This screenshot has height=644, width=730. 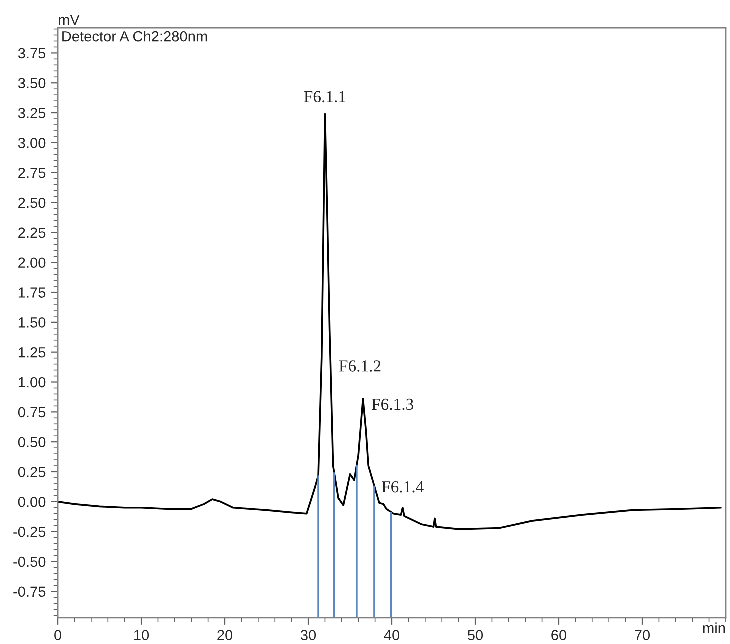 What do you see at coordinates (32, 83) in the screenshot?
I see `y-tick-label: 3.50` at bounding box center [32, 83].